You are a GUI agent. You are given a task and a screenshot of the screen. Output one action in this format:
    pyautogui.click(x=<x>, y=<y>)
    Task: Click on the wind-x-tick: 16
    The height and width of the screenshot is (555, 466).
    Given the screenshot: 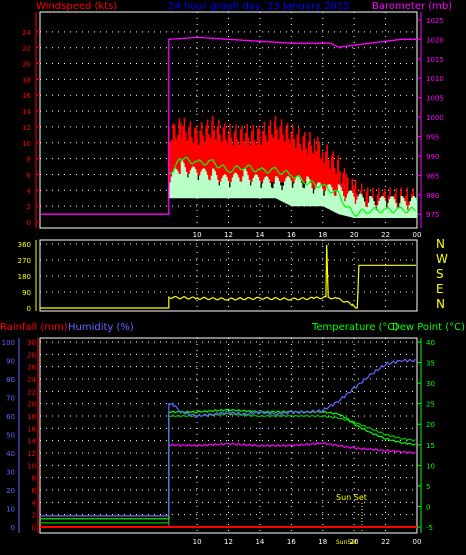 What is the action you would take?
    pyautogui.click(x=291, y=235)
    